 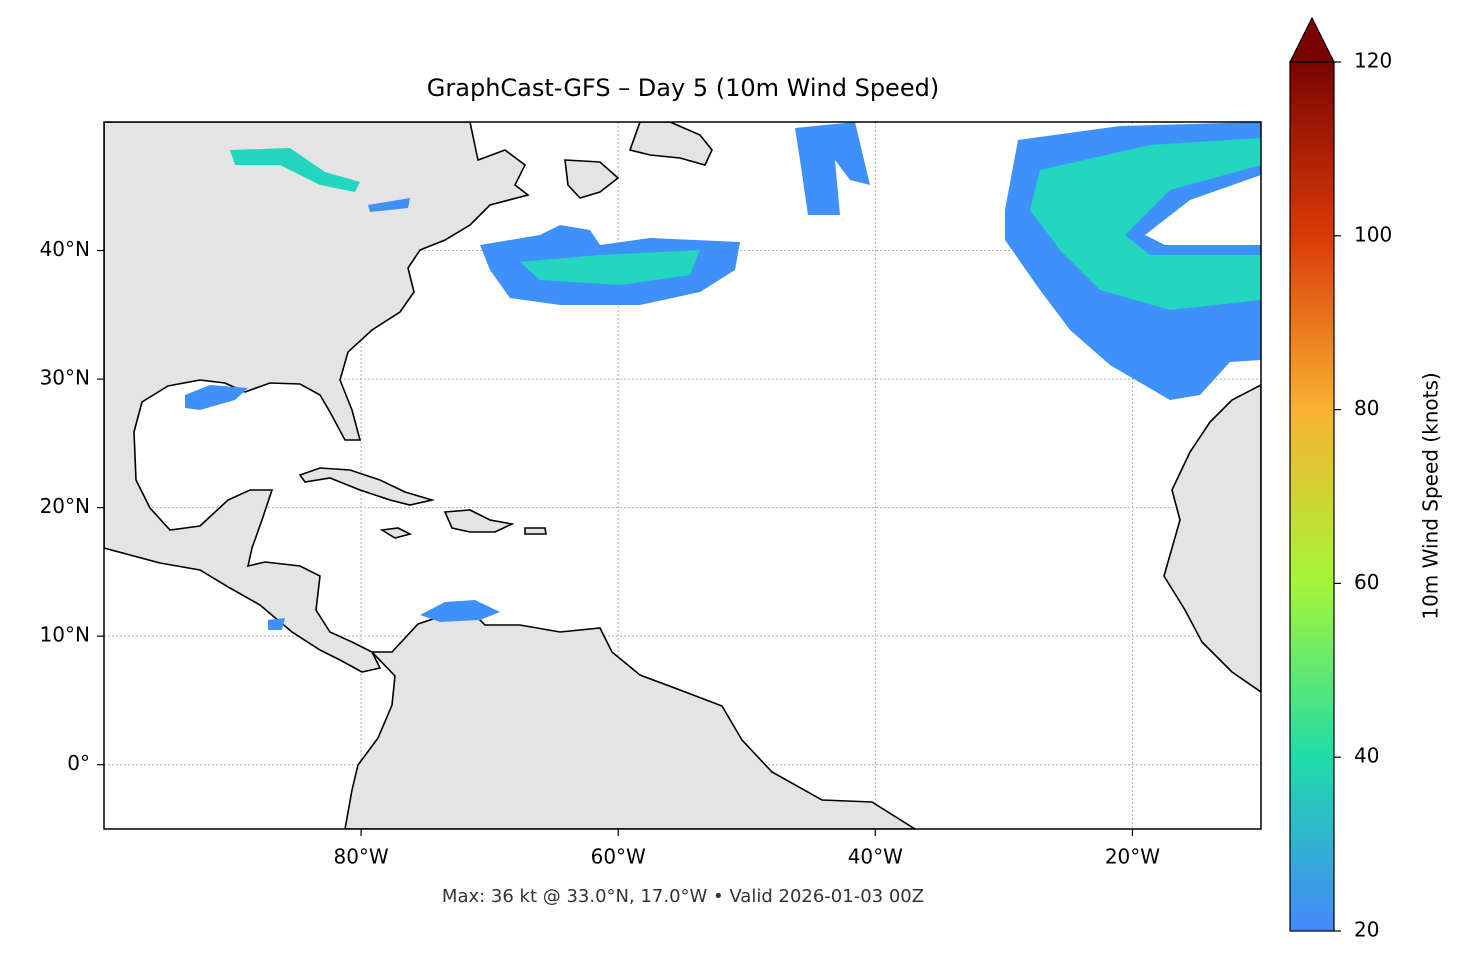 What do you see at coordinates (367, 486) in the screenshot?
I see `cuba` at bounding box center [367, 486].